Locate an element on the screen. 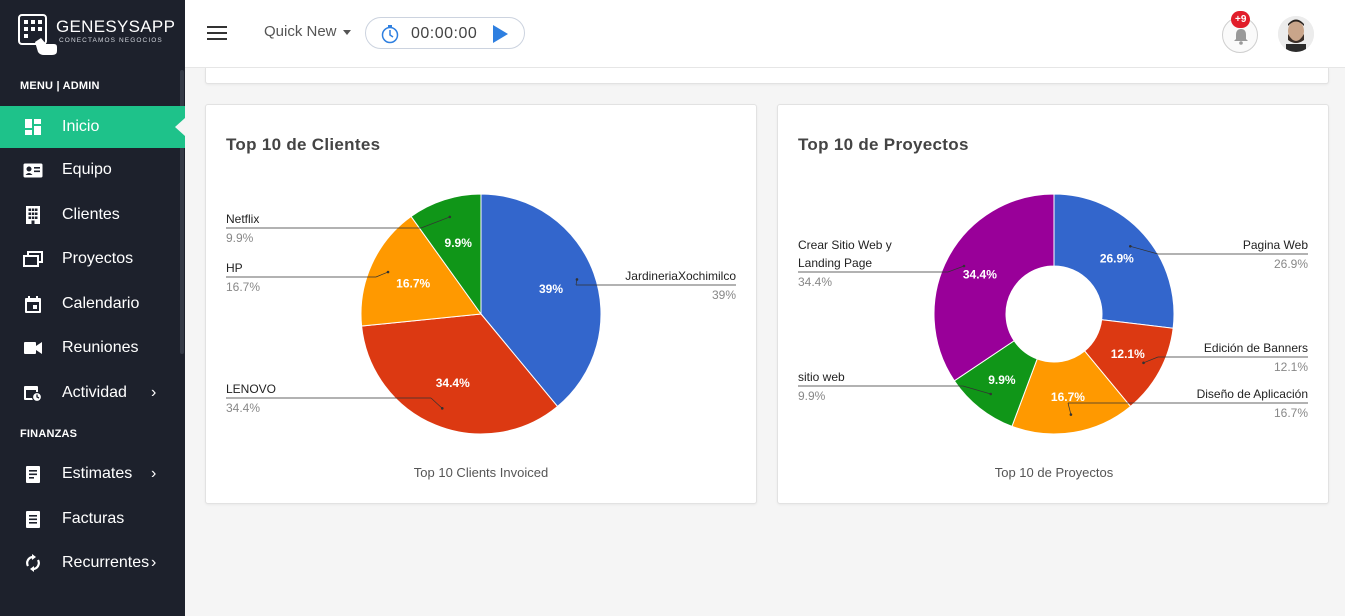  legend-name: Diseño de Aplicación is located at coordinates (1252, 394).